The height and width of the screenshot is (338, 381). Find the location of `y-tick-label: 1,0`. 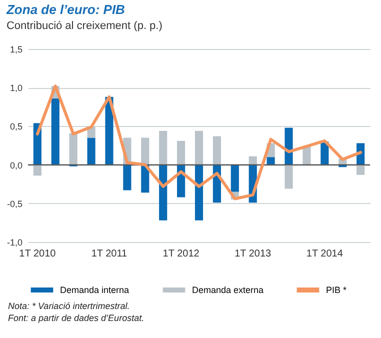

y-tick-label: 1,0 is located at coordinates (16, 88).